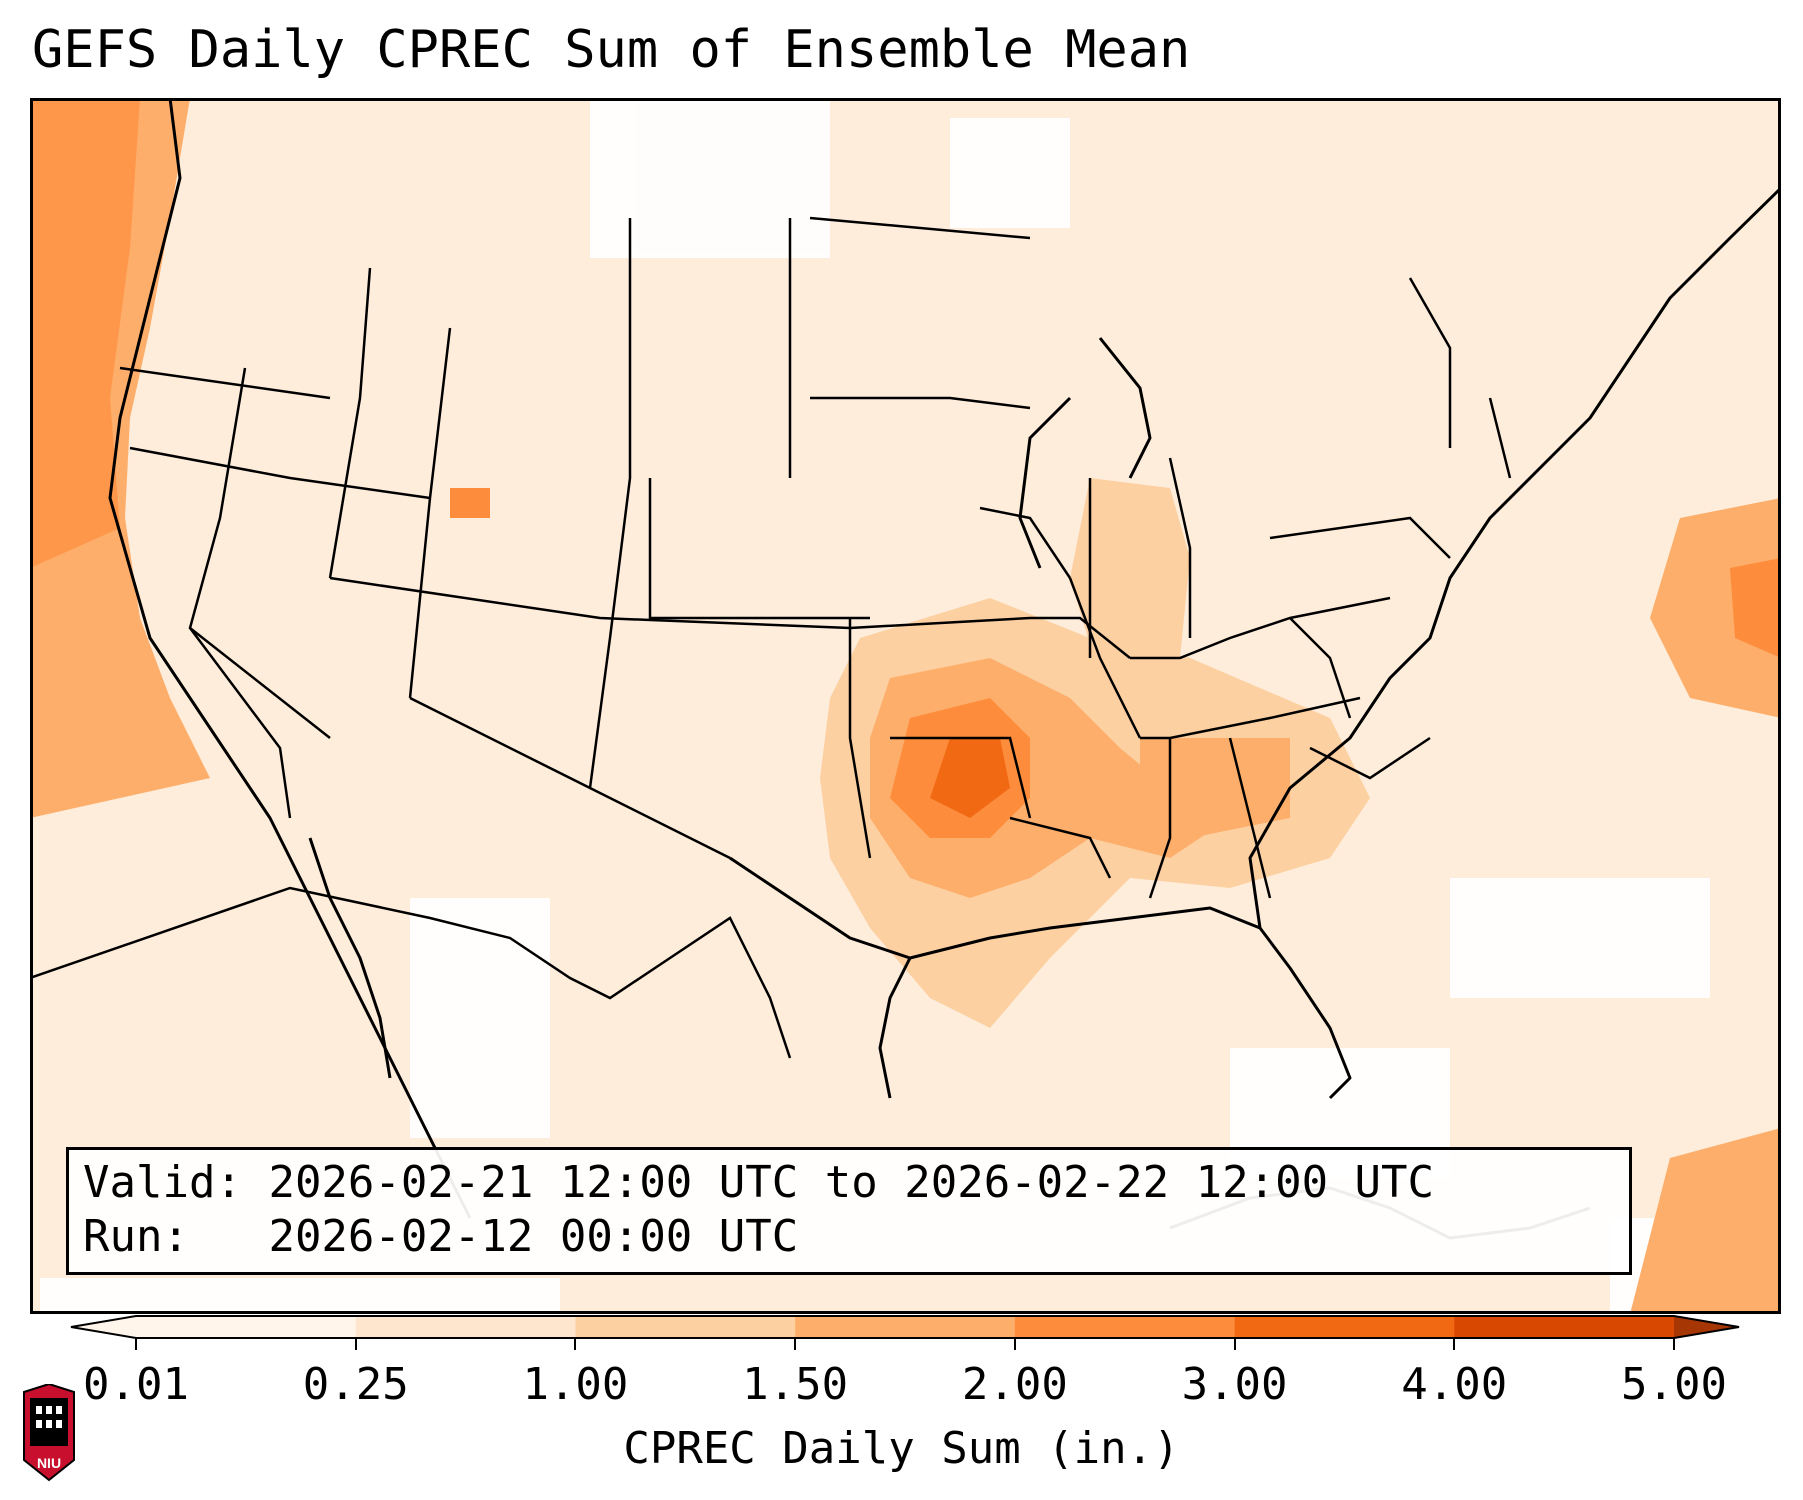 This screenshot has height=1500, width=1803. What do you see at coordinates (1454, 1384) in the screenshot?
I see `colorbar-tick-label: 4.00` at bounding box center [1454, 1384].